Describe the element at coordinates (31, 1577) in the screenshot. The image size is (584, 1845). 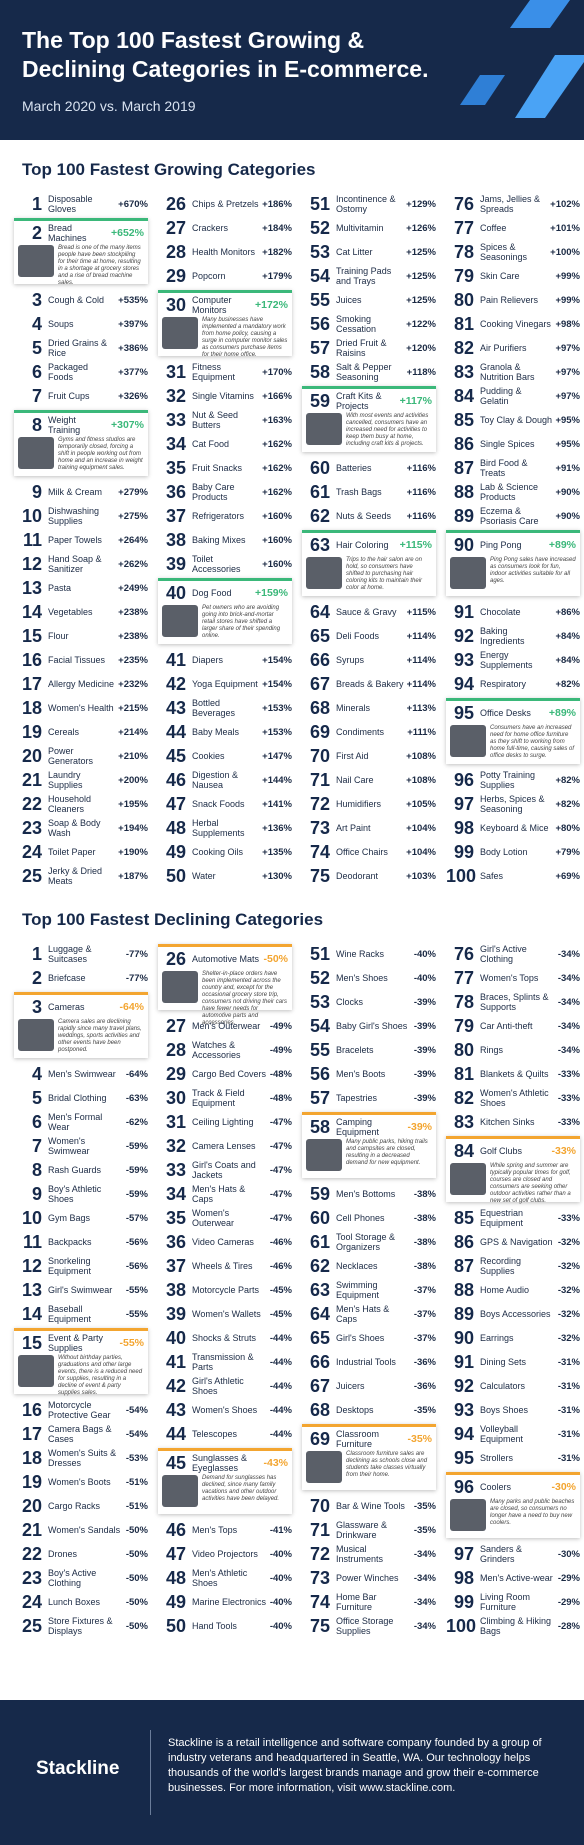
I see `rank: 23` at that location.